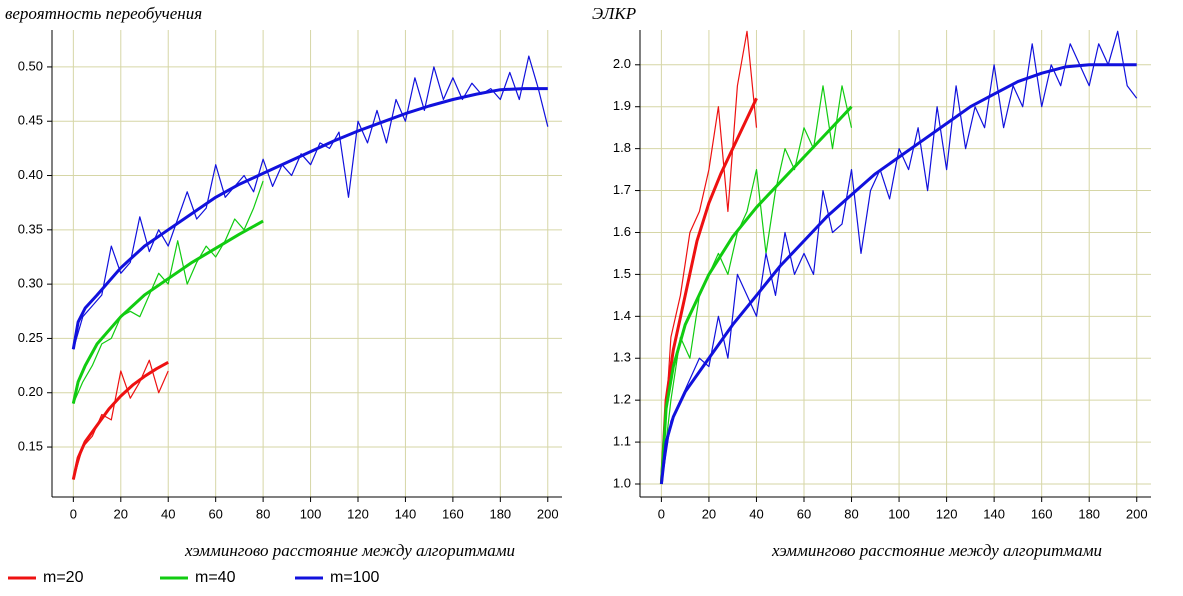  I want to click on y-tick-label: 0.15, so click(30, 445).